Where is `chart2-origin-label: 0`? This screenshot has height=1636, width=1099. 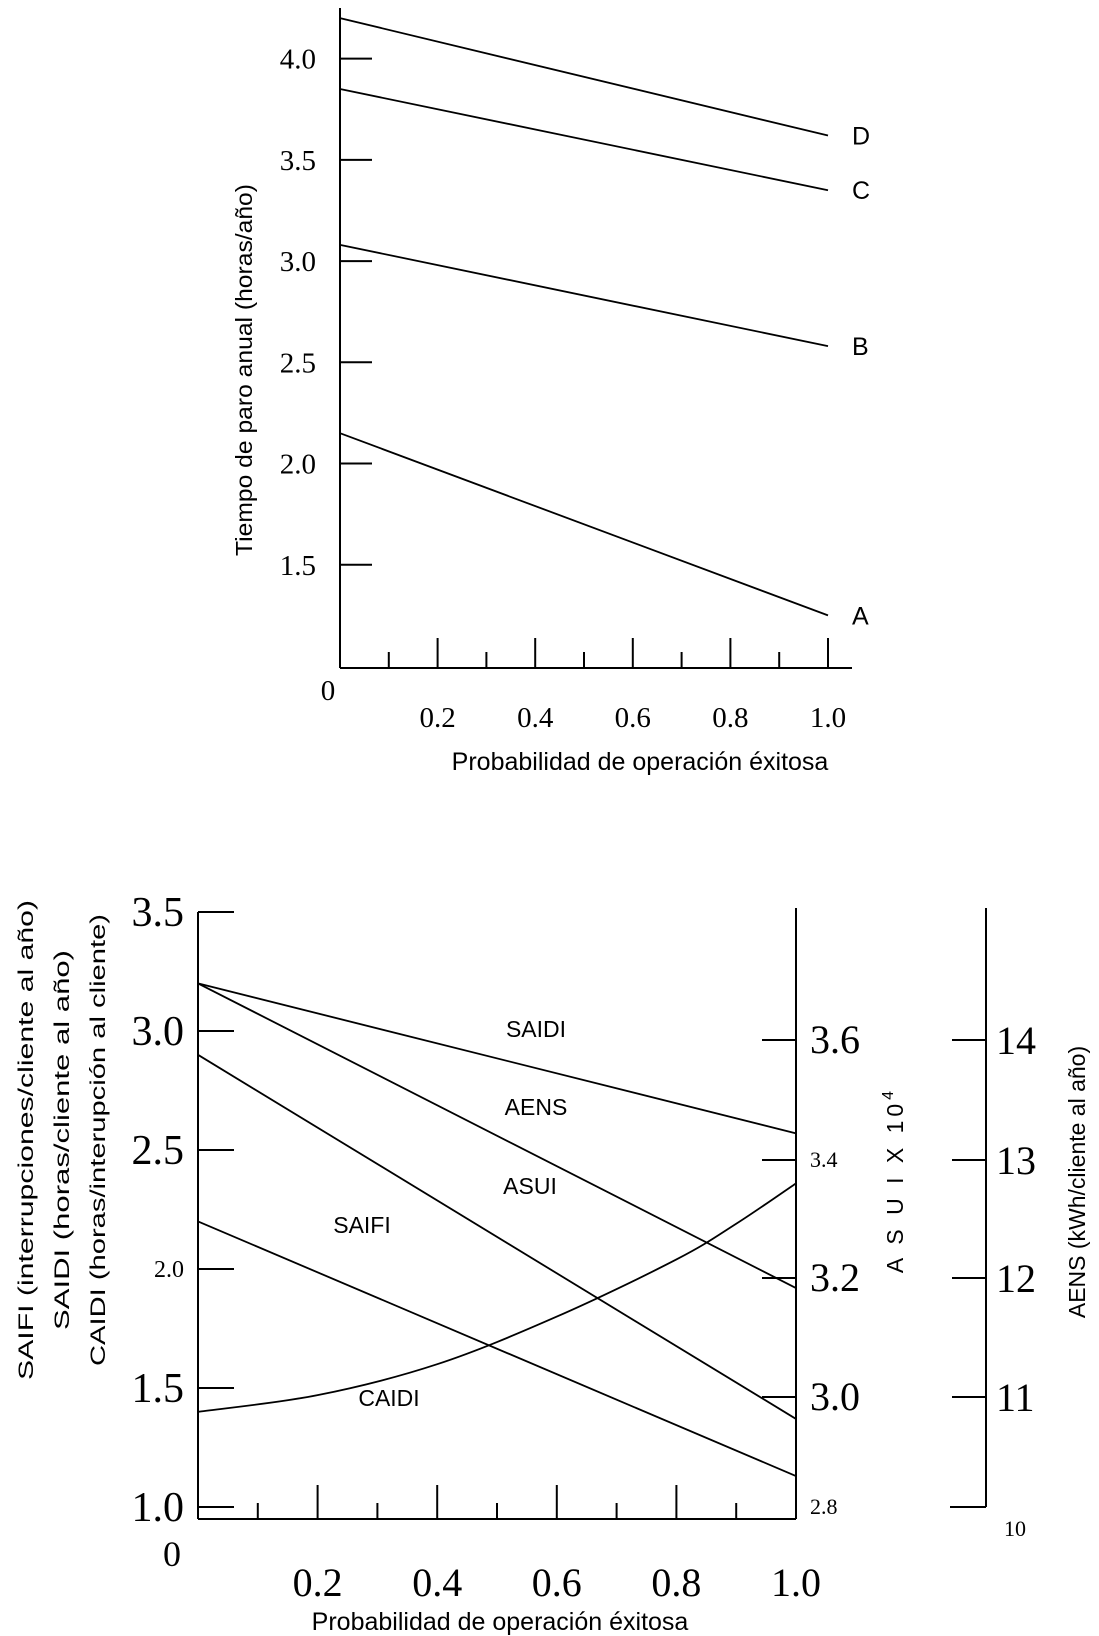
chart2-origin-label: 0 is located at coordinates (172, 1554).